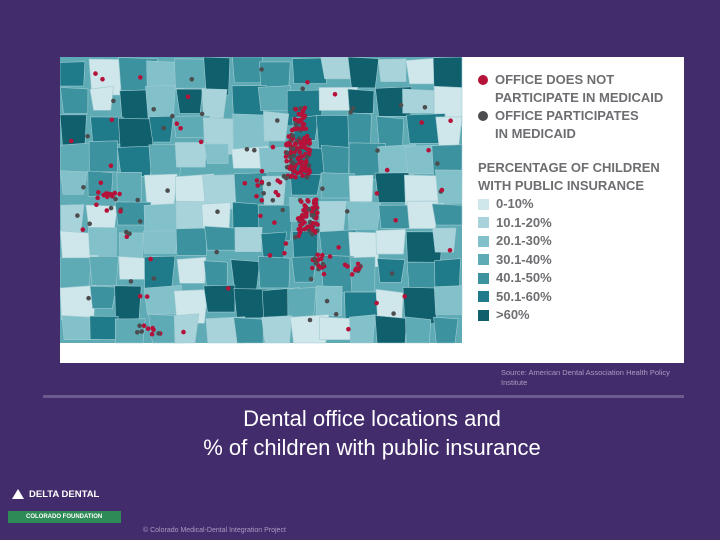 This screenshot has width=720, height=540. What do you see at coordinates (363, 396) in the screenshot?
I see `divider` at bounding box center [363, 396].